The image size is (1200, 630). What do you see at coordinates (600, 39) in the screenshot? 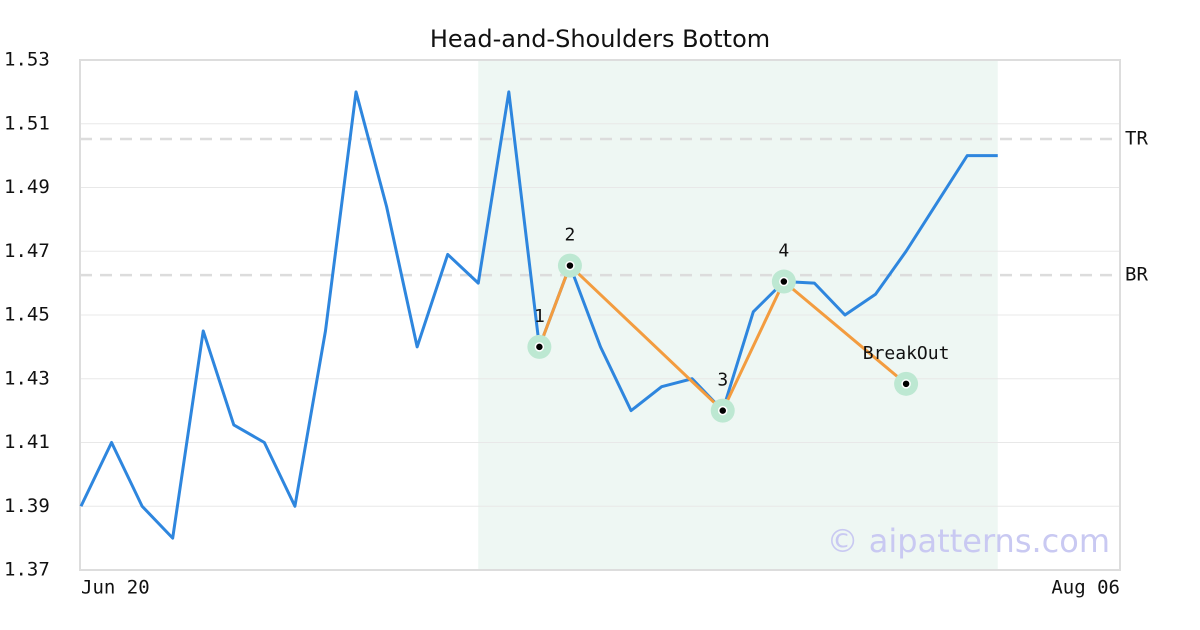
I see `chart-title: Head-and-Shoulders Bottom` at bounding box center [600, 39].